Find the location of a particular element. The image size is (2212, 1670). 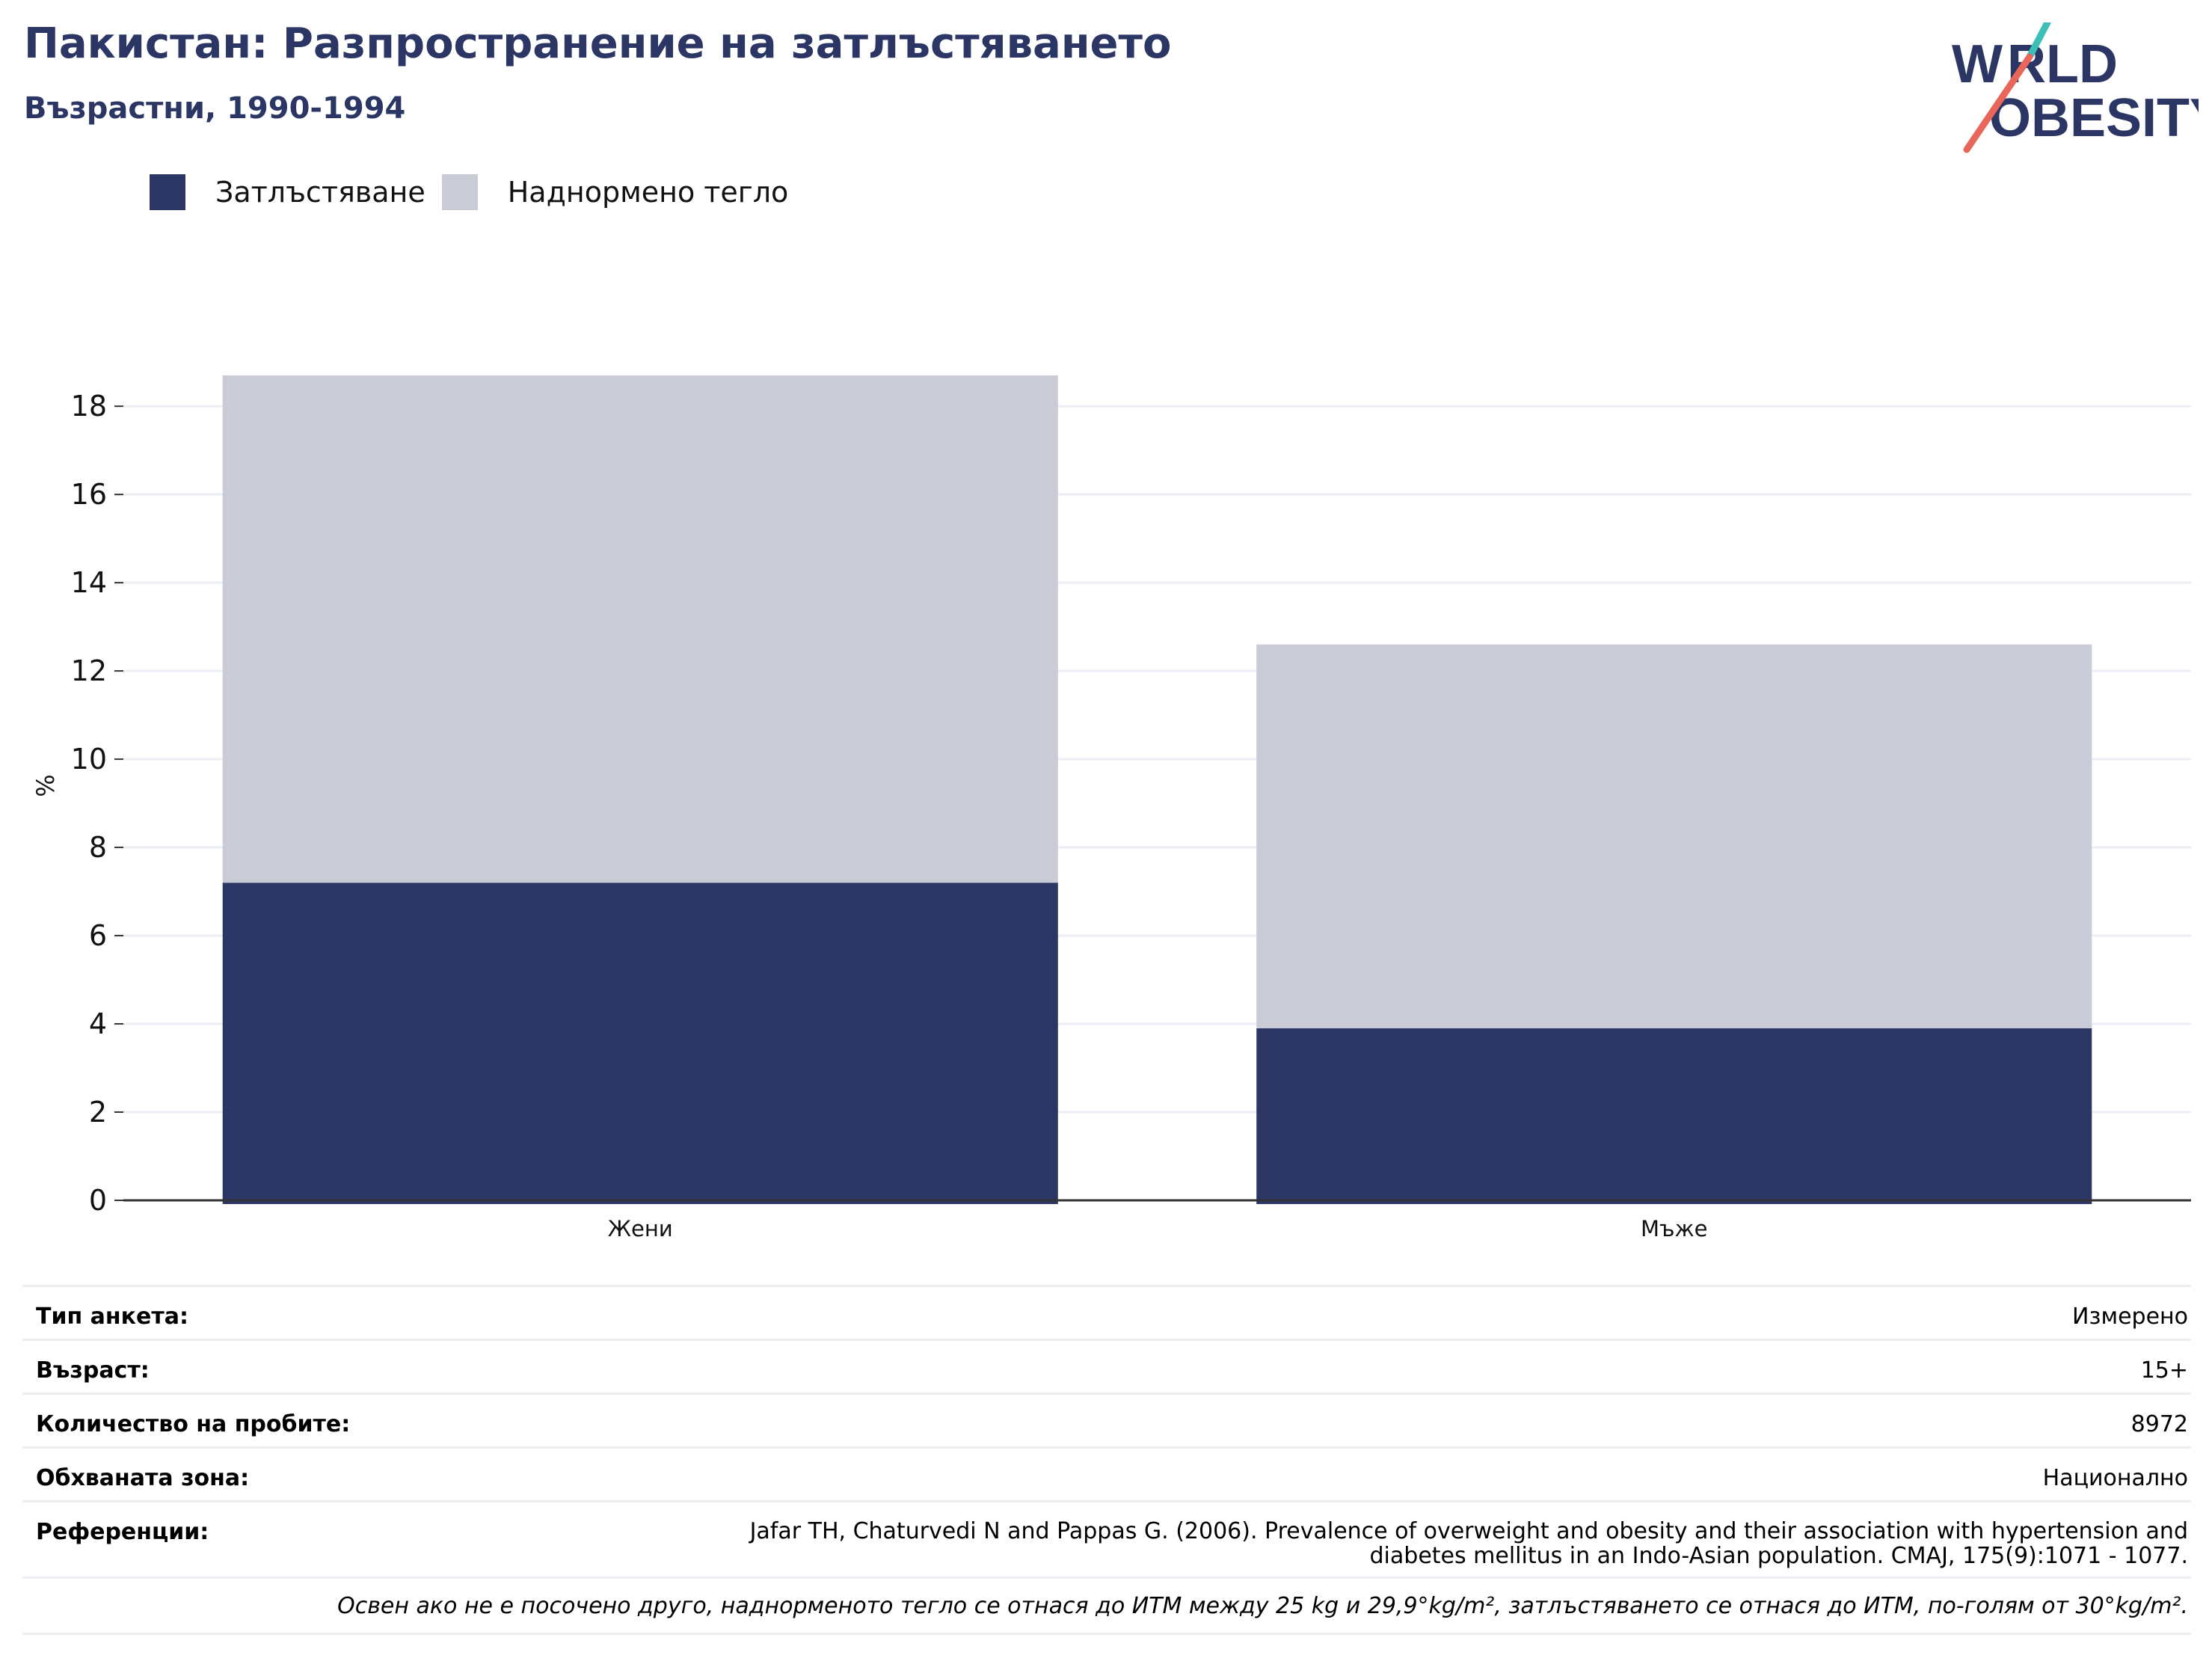

legend-label-obesity: Затлъстяване is located at coordinates (320, 192).